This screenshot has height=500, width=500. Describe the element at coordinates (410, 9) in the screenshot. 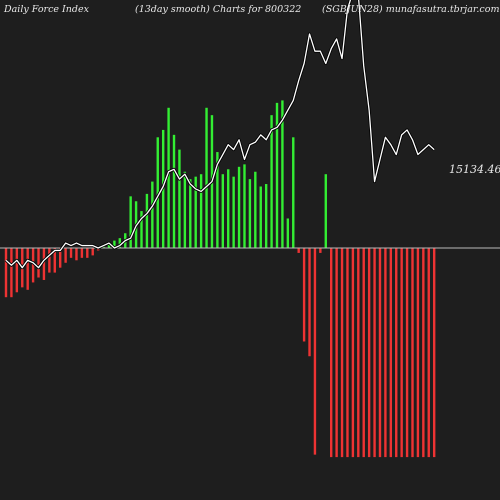

I see `header-right: (SGBJUN28) munafasutra.tbrjar.com` at that location.